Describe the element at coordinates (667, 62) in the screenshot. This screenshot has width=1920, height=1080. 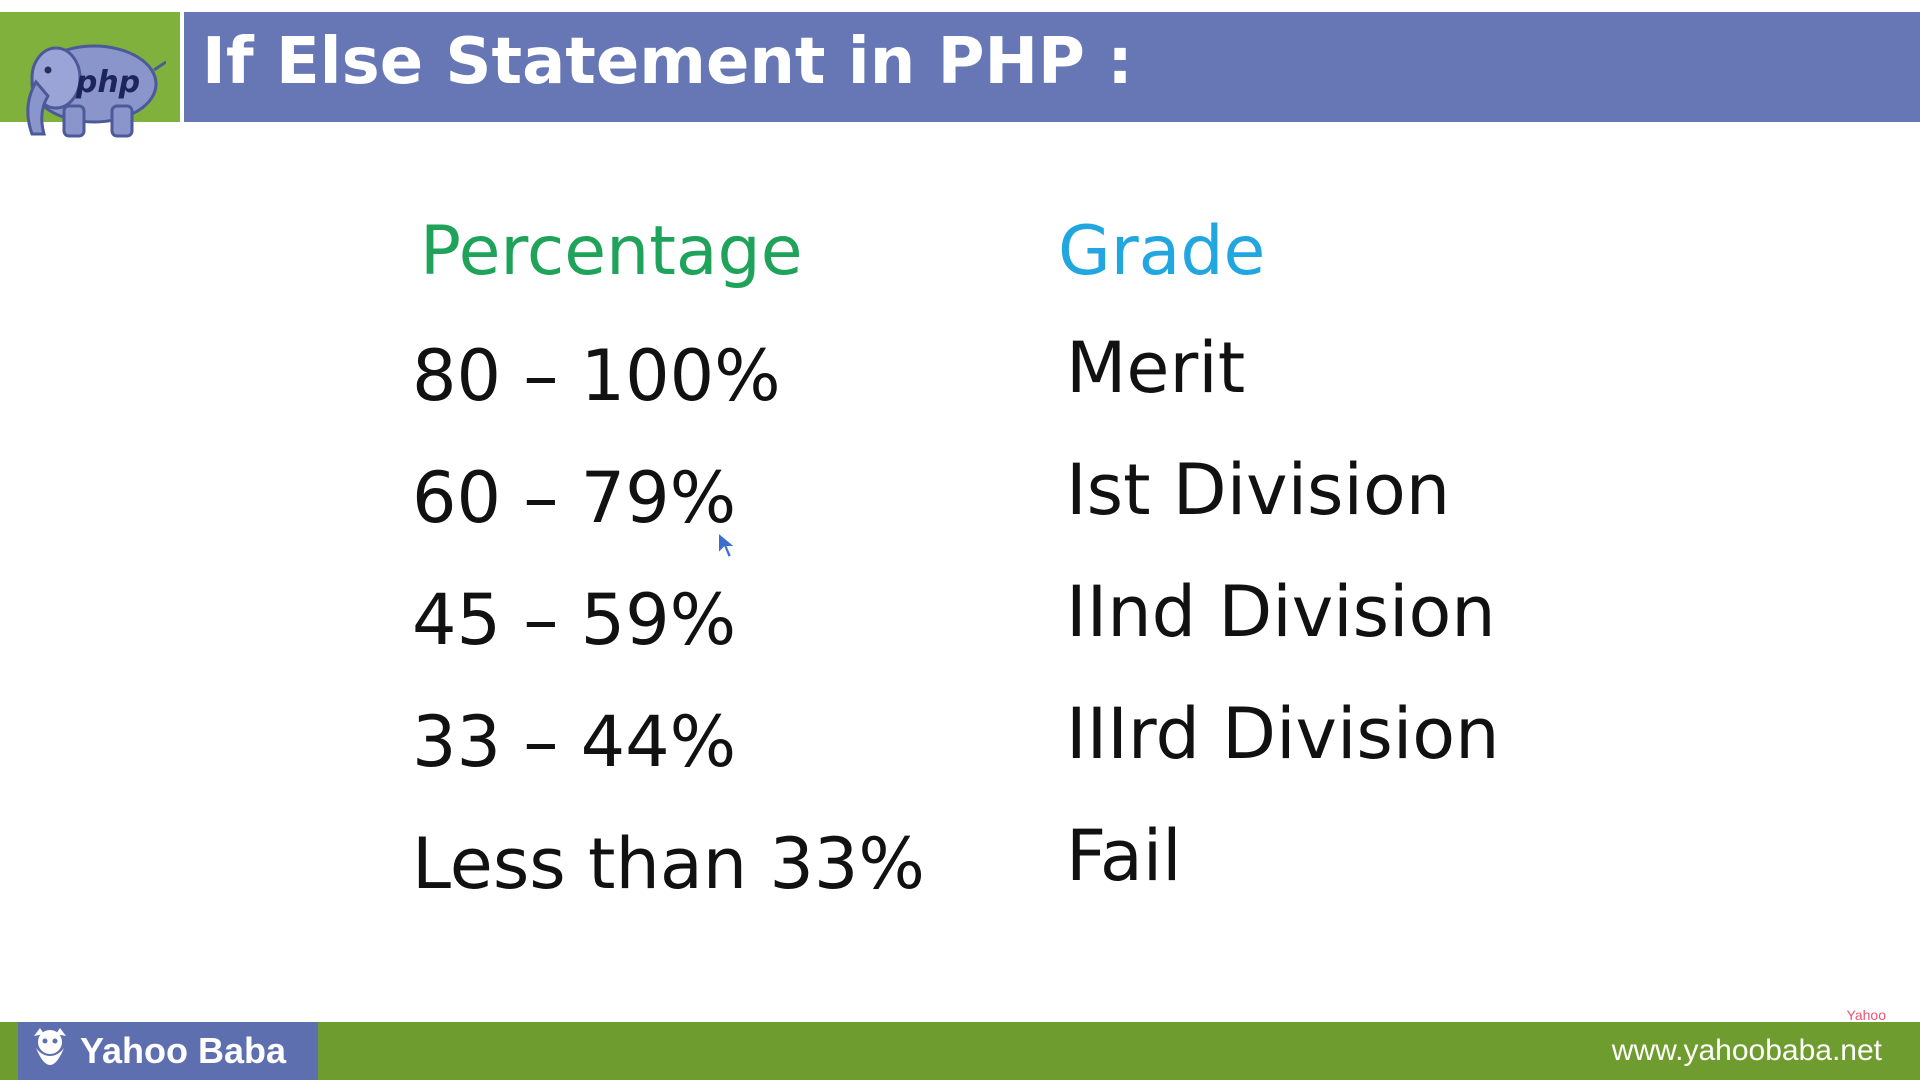
I see `page-title: If Else Statement in PHP :` at that location.